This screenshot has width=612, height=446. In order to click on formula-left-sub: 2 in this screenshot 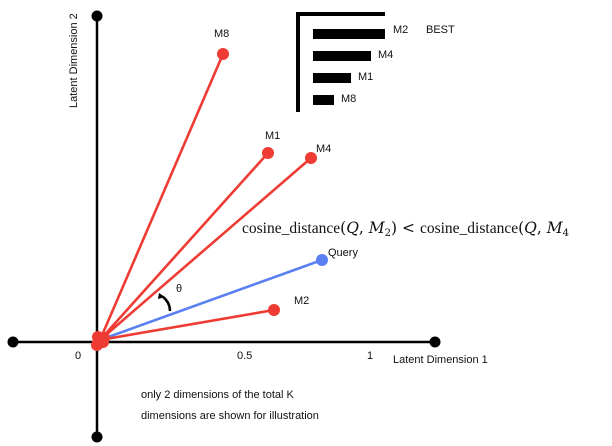, I will do `click(388, 233)`.